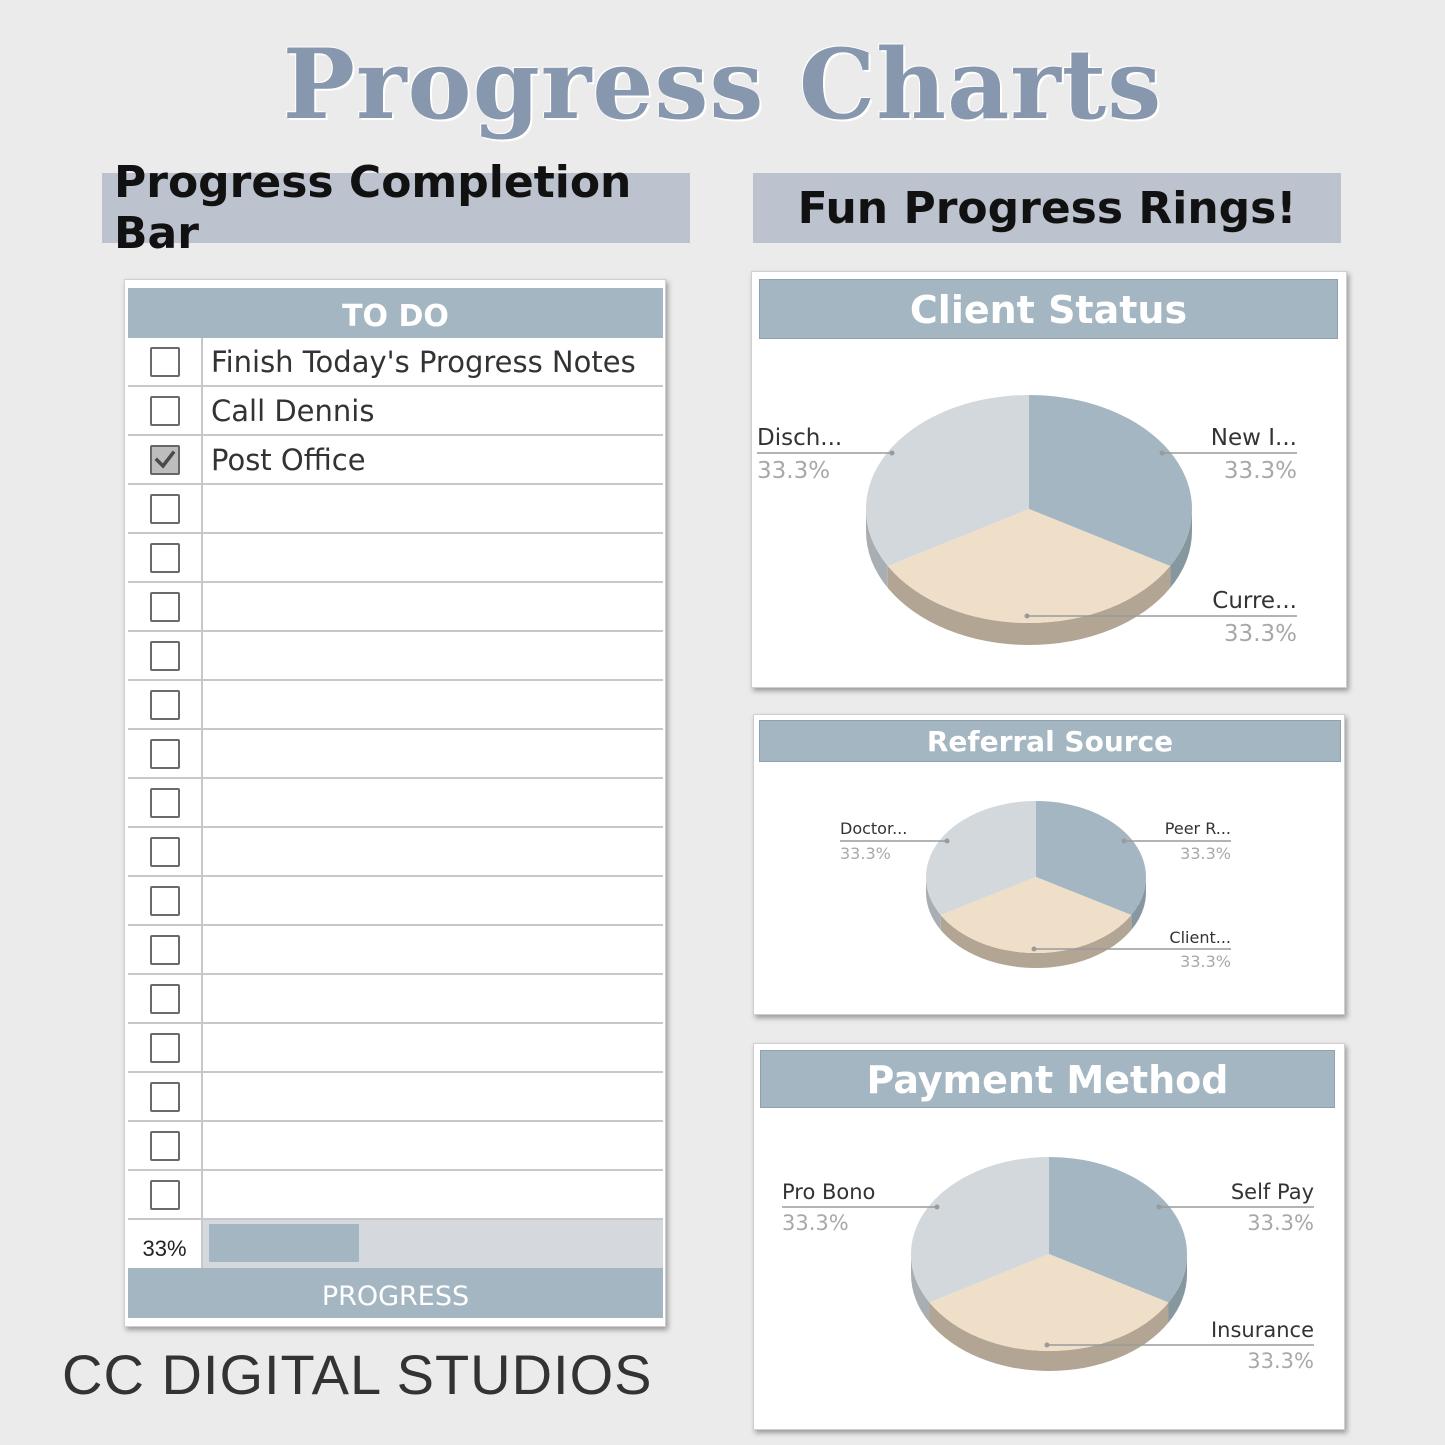 The width and height of the screenshot is (1445, 1445). What do you see at coordinates (395, 460) in the screenshot?
I see `todo-row: Post Office` at bounding box center [395, 460].